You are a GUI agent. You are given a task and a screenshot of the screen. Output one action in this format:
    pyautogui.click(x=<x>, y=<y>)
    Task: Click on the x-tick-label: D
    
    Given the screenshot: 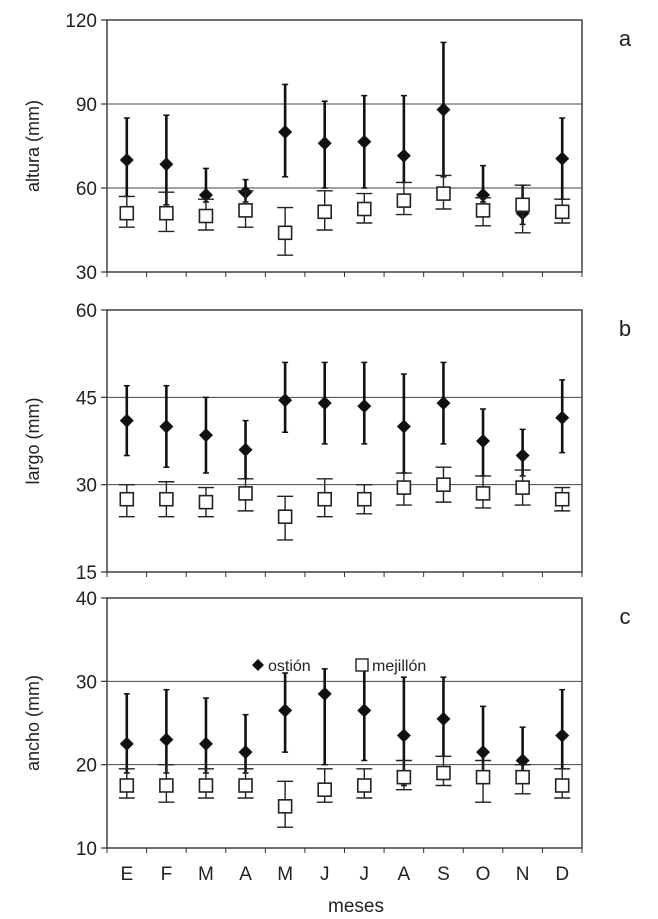 What is the action you would take?
    pyautogui.click(x=562, y=874)
    